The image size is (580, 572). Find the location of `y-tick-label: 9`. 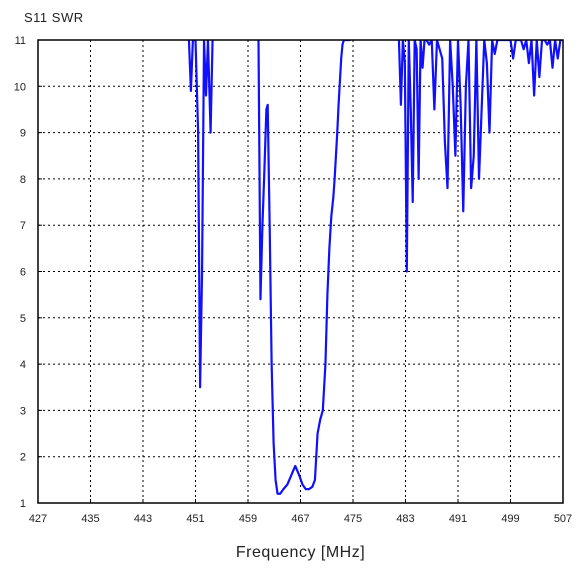

y-tick-label: 9 is located at coordinates (23, 134).